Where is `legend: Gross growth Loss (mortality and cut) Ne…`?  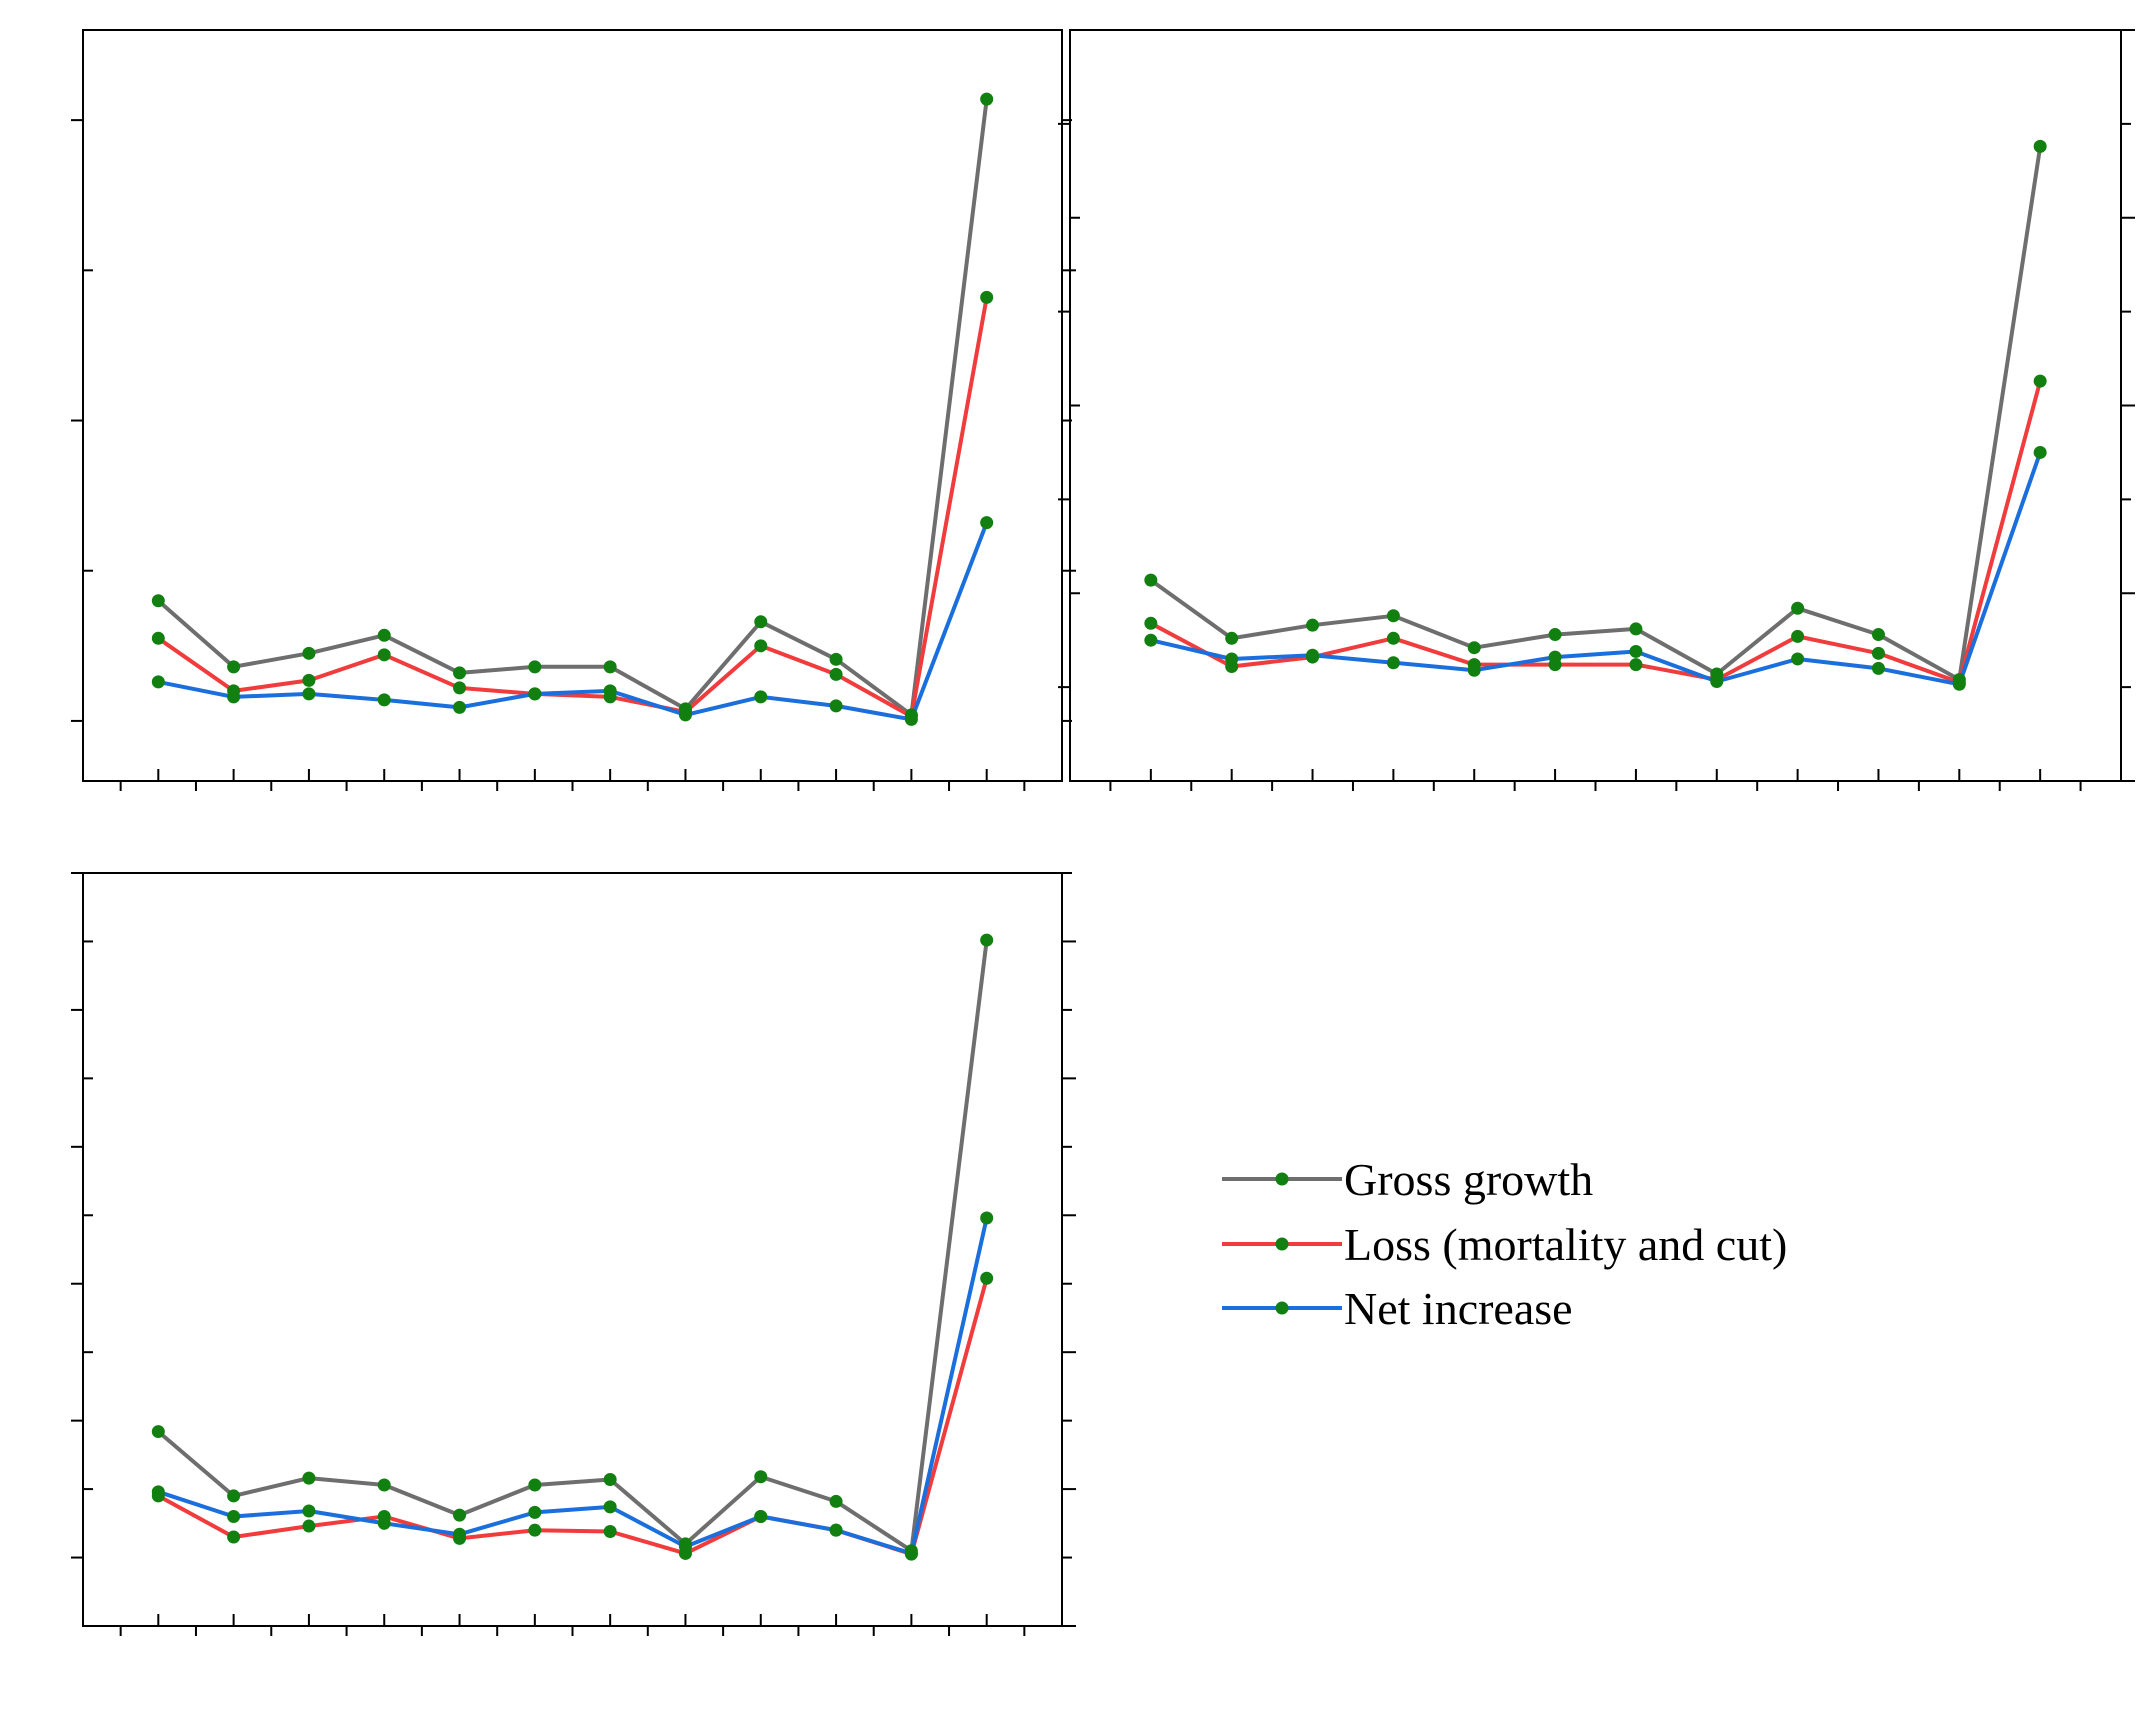
legend: Gross growth Loss (mortality and cut) Ne… is located at coordinates (1504, 1244).